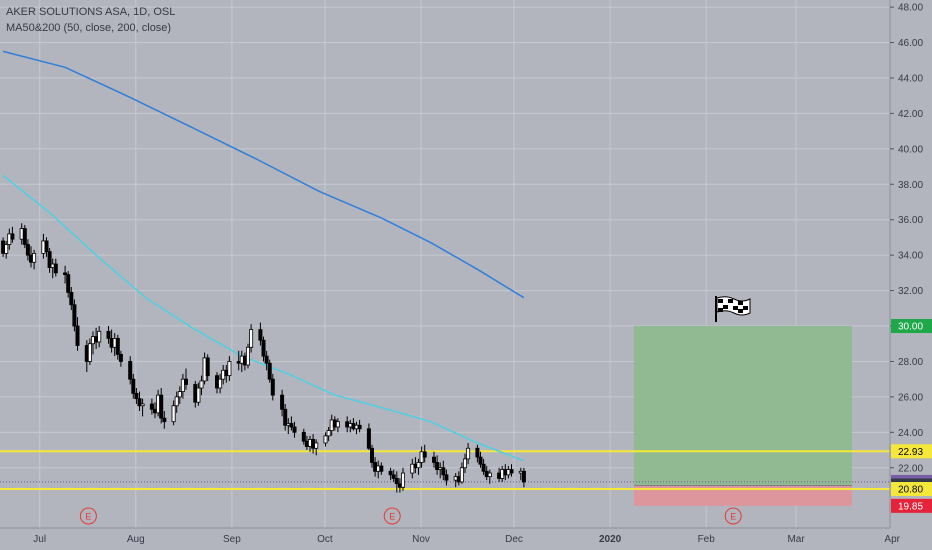 The width and height of the screenshot is (932, 550). Describe the element at coordinates (910, 327) in the screenshot. I see `price-tag-label: 30.00` at that location.